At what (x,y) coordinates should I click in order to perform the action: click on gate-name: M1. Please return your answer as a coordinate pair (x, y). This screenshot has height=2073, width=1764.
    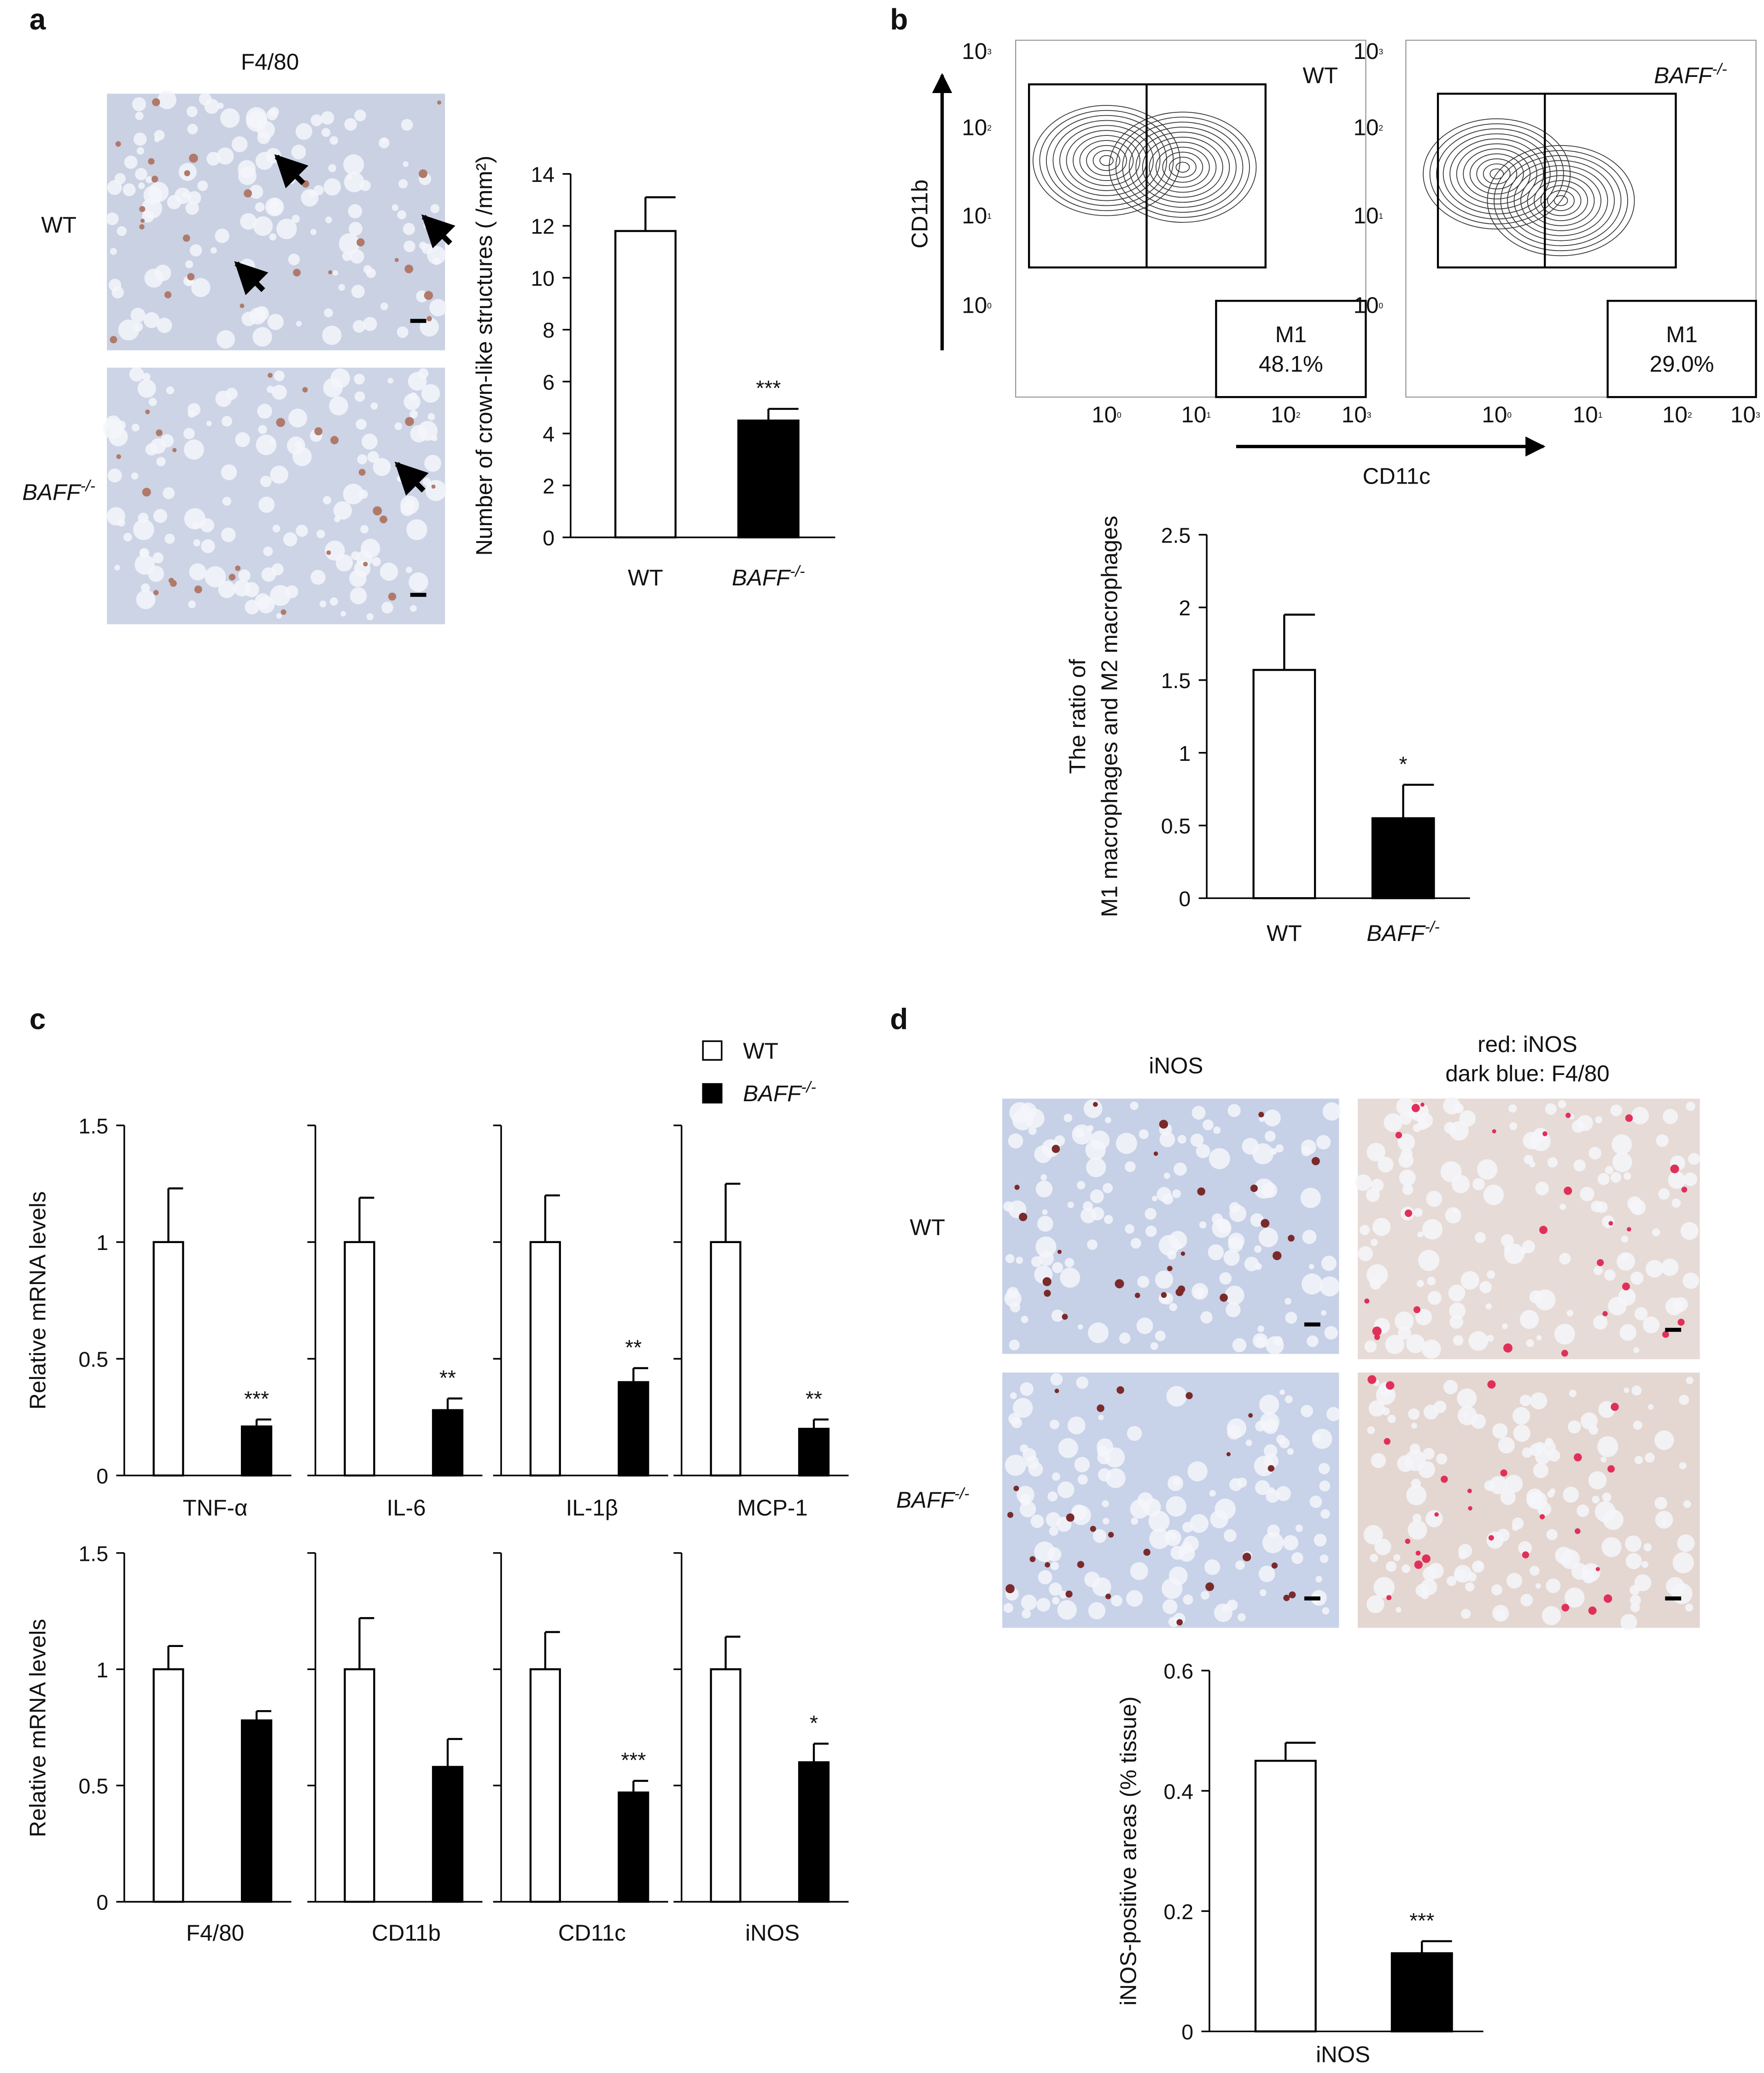
    Looking at the image, I should click on (1291, 334).